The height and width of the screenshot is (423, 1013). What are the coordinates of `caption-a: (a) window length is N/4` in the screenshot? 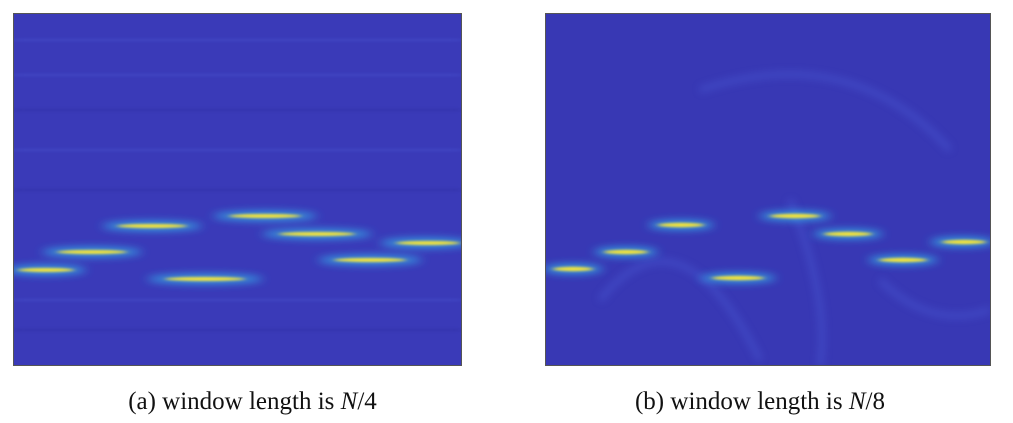 It's located at (252, 402).